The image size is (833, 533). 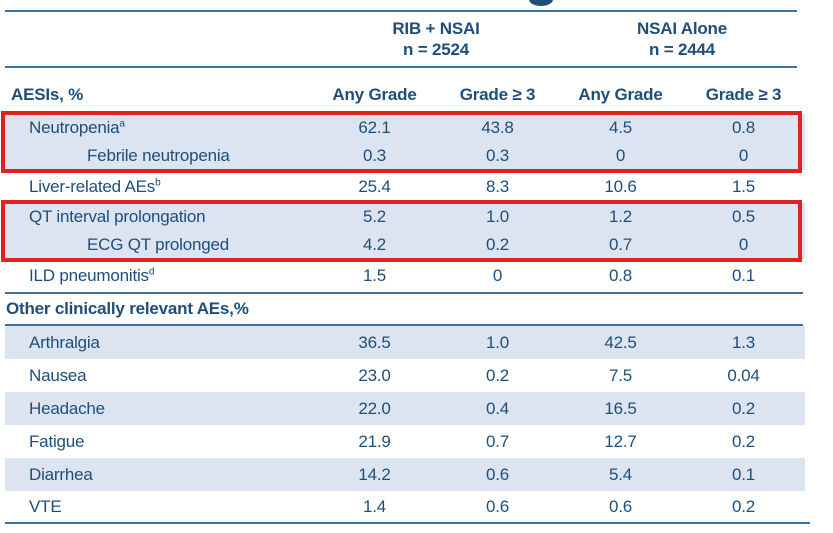 What do you see at coordinates (374, 94) in the screenshot?
I see `col-header-any-grade-1: Any Grade` at bounding box center [374, 94].